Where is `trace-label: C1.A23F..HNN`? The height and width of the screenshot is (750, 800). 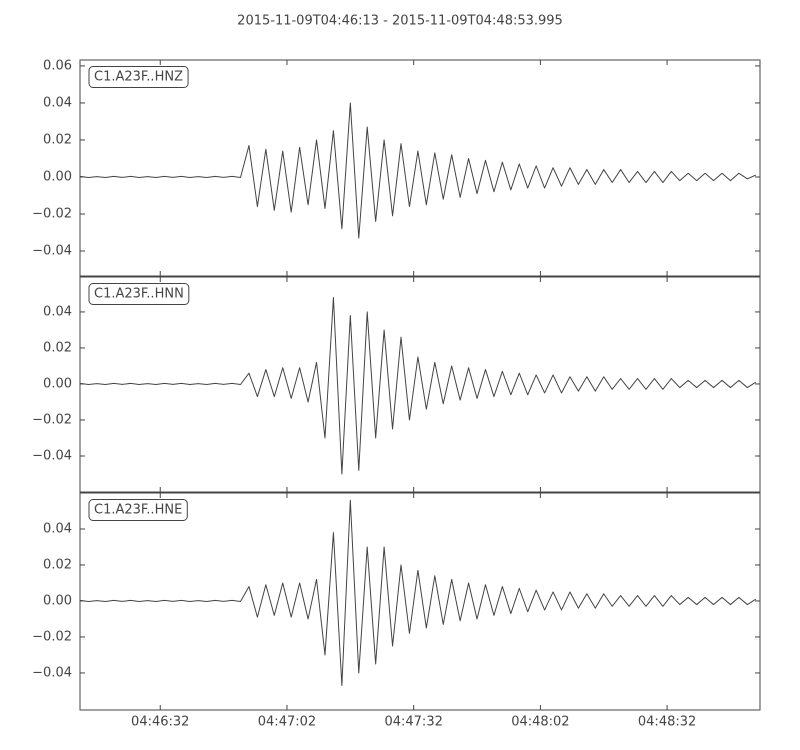 trace-label: C1.A23F..HNN is located at coordinates (139, 294).